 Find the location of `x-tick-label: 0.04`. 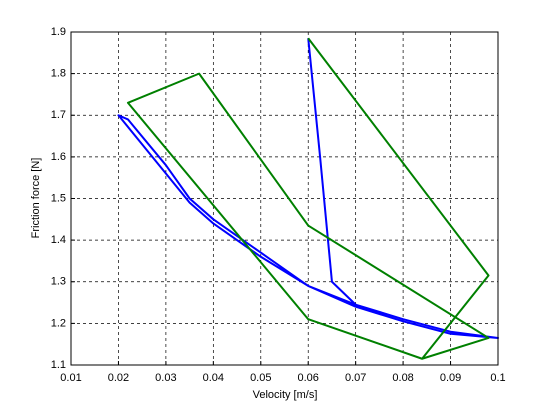

x-tick-label: 0.04 is located at coordinates (213, 378).